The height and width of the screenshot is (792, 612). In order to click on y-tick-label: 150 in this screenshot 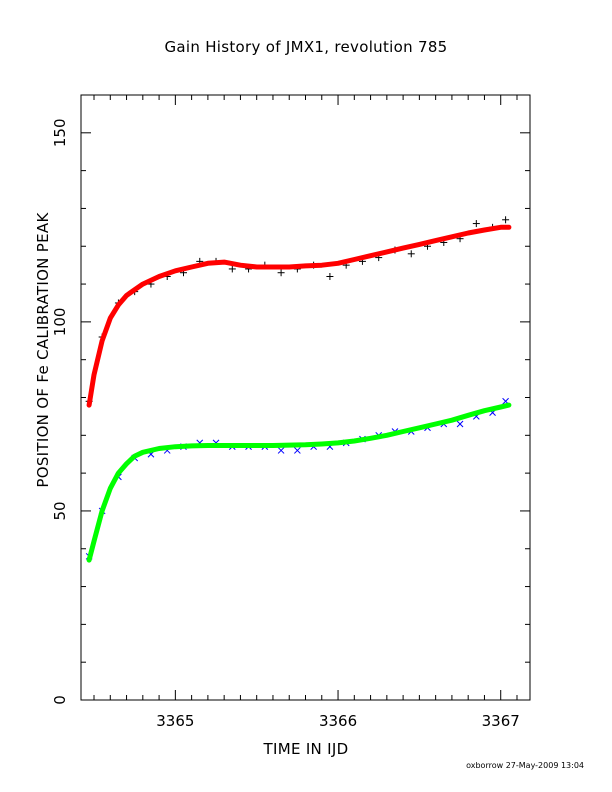, I will do `click(60, 132)`.